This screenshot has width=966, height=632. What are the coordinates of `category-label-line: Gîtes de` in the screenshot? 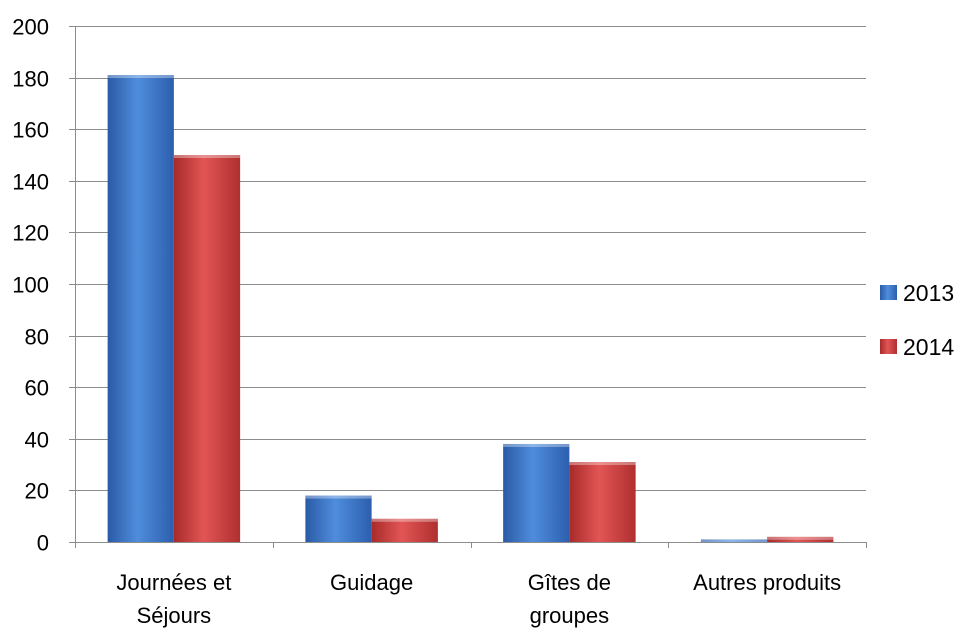 It's located at (569, 582).